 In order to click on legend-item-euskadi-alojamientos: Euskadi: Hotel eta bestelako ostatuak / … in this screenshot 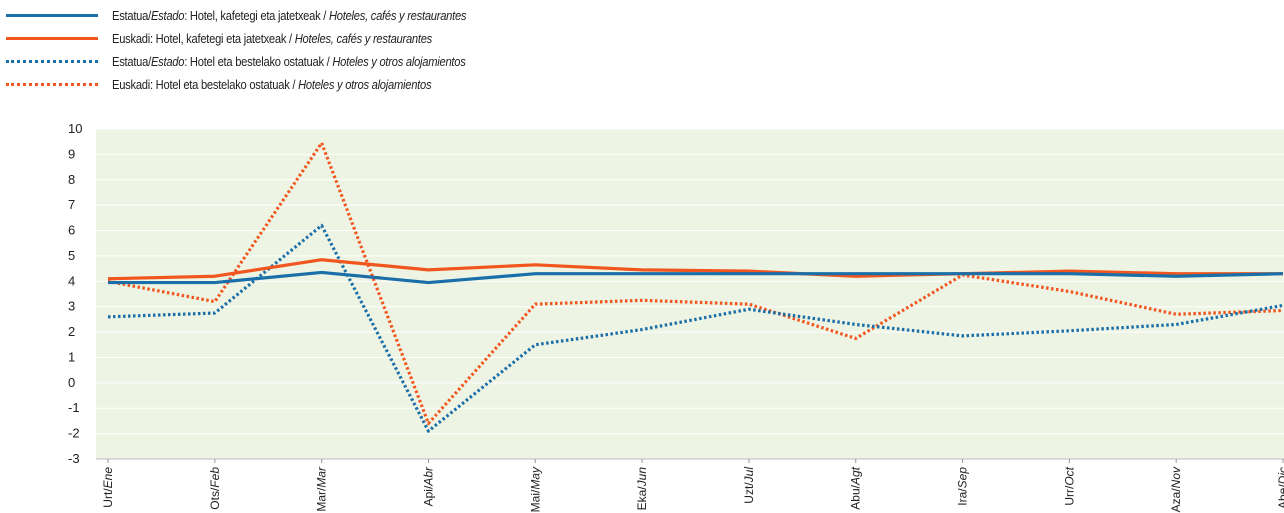, I will do `click(356, 84)`.